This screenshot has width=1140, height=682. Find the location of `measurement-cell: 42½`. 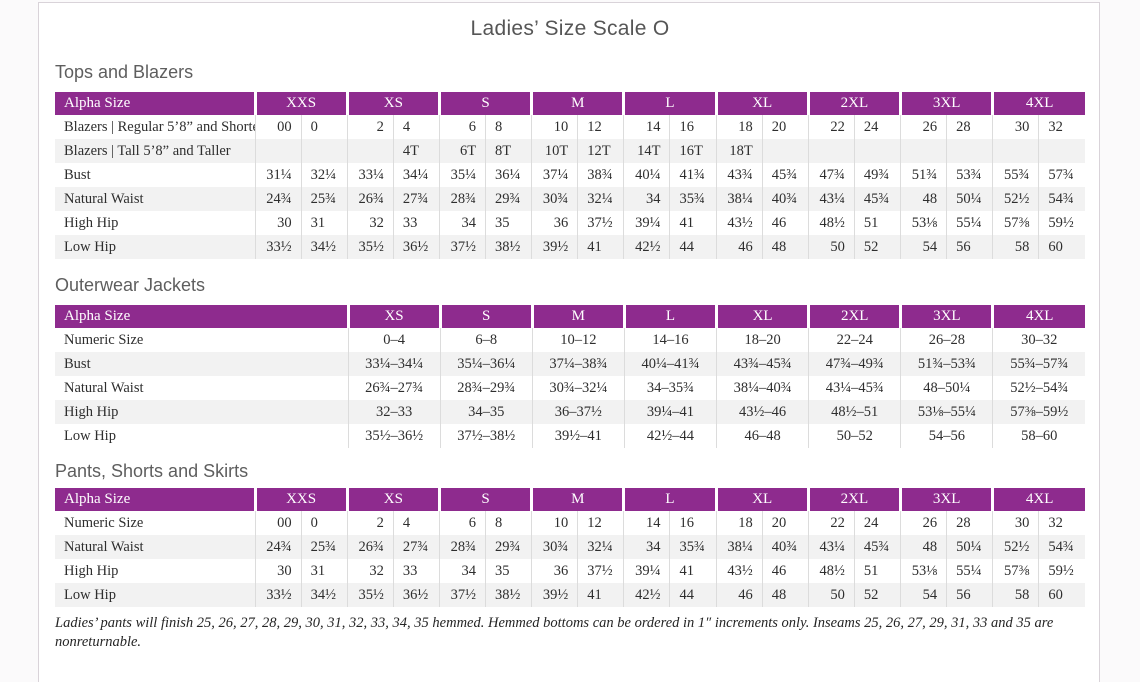

measurement-cell: 42½ is located at coordinates (646, 247).